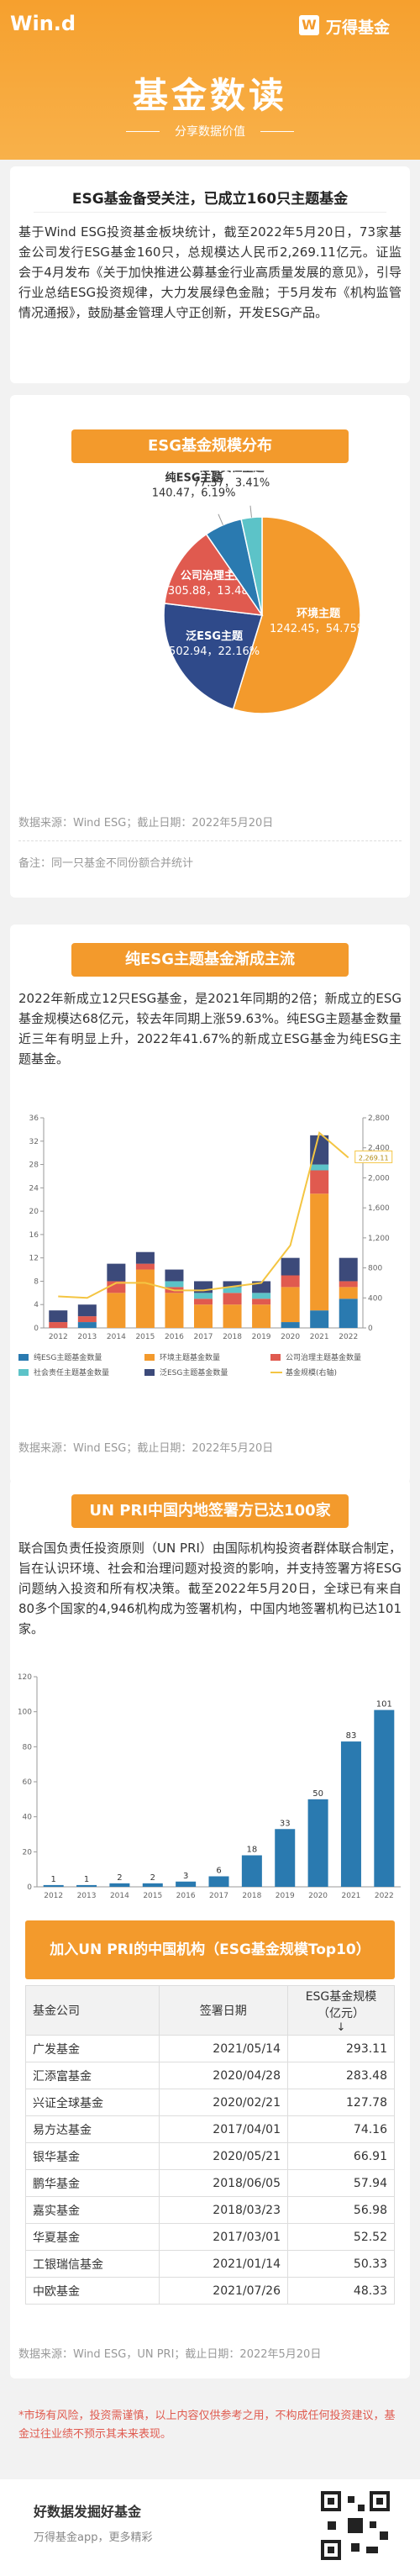 The width and height of the screenshot is (420, 2576). What do you see at coordinates (341, 2291) in the screenshot?
I see `table-cell: 48.33` at bounding box center [341, 2291].